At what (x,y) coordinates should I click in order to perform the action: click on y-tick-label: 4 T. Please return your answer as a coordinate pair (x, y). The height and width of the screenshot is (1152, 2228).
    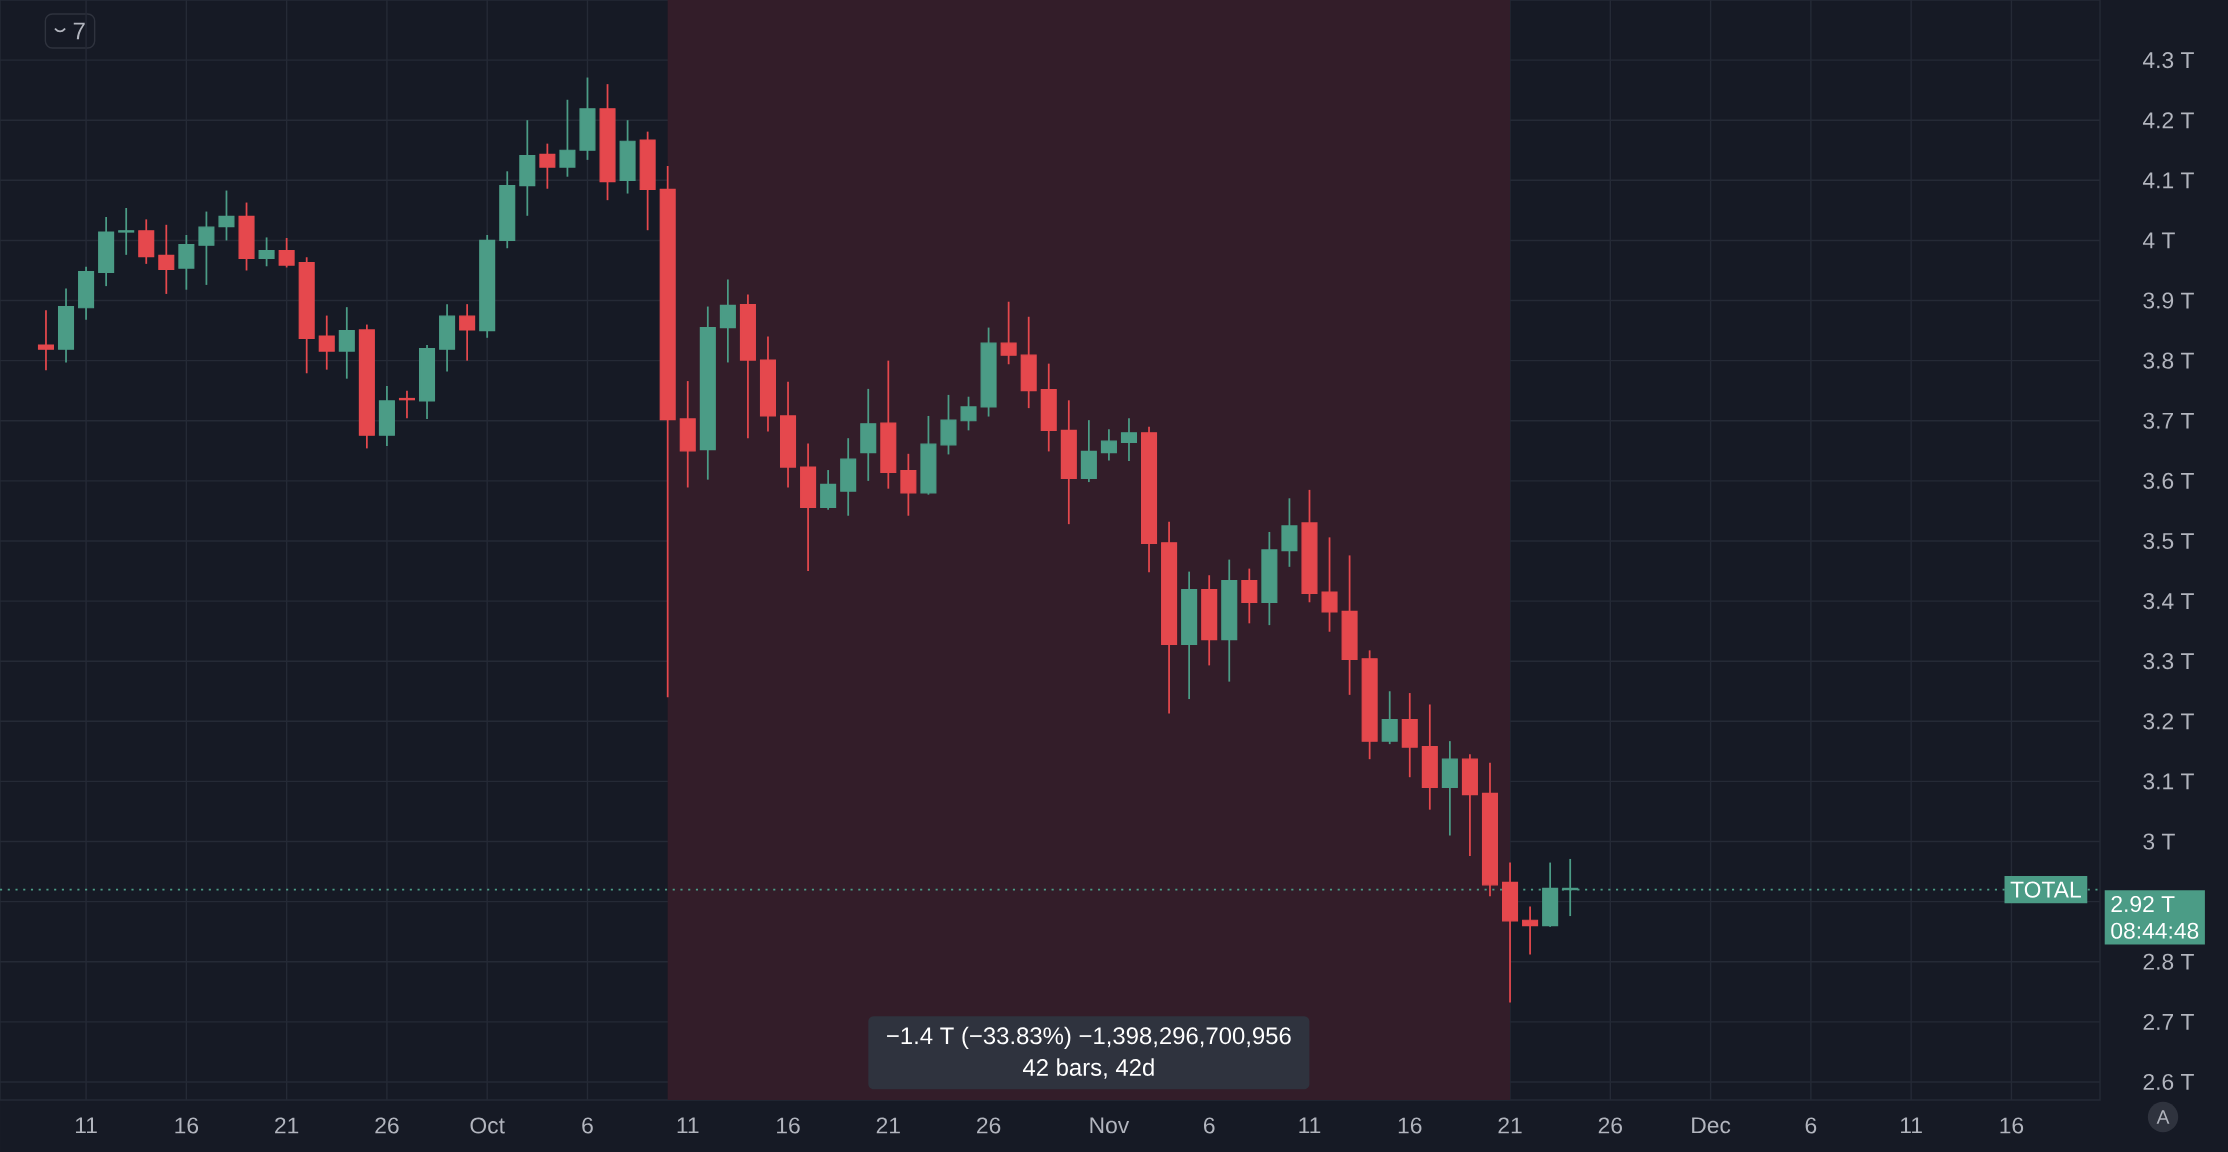
    Looking at the image, I should click on (2158, 240).